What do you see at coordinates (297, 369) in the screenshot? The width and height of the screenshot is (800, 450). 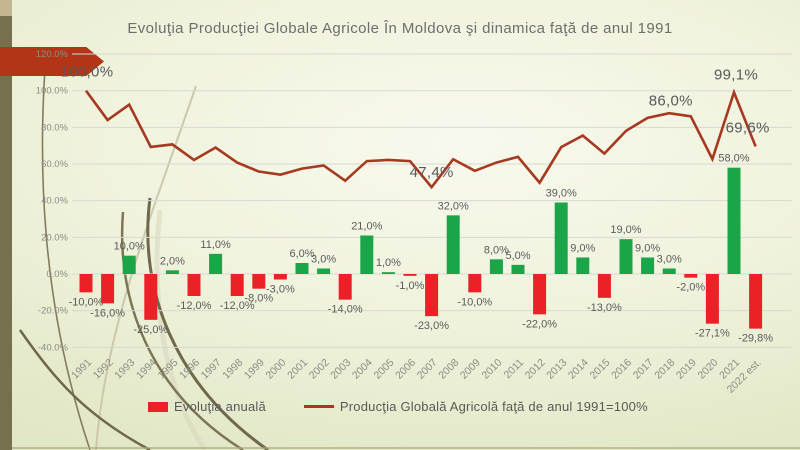 I see `x-axis-label: 2001` at bounding box center [297, 369].